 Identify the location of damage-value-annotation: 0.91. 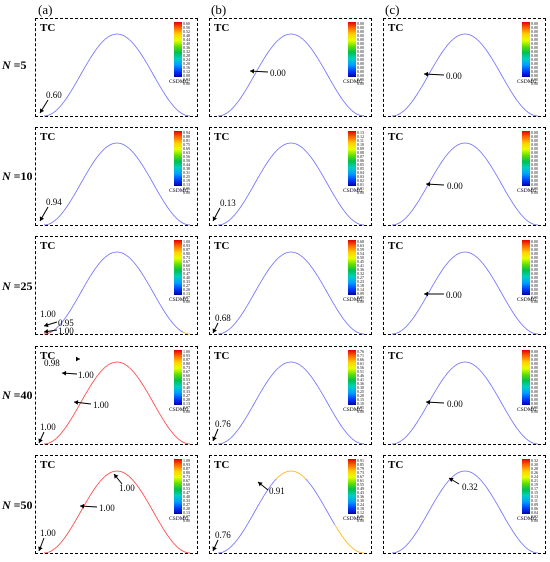
(277, 491).